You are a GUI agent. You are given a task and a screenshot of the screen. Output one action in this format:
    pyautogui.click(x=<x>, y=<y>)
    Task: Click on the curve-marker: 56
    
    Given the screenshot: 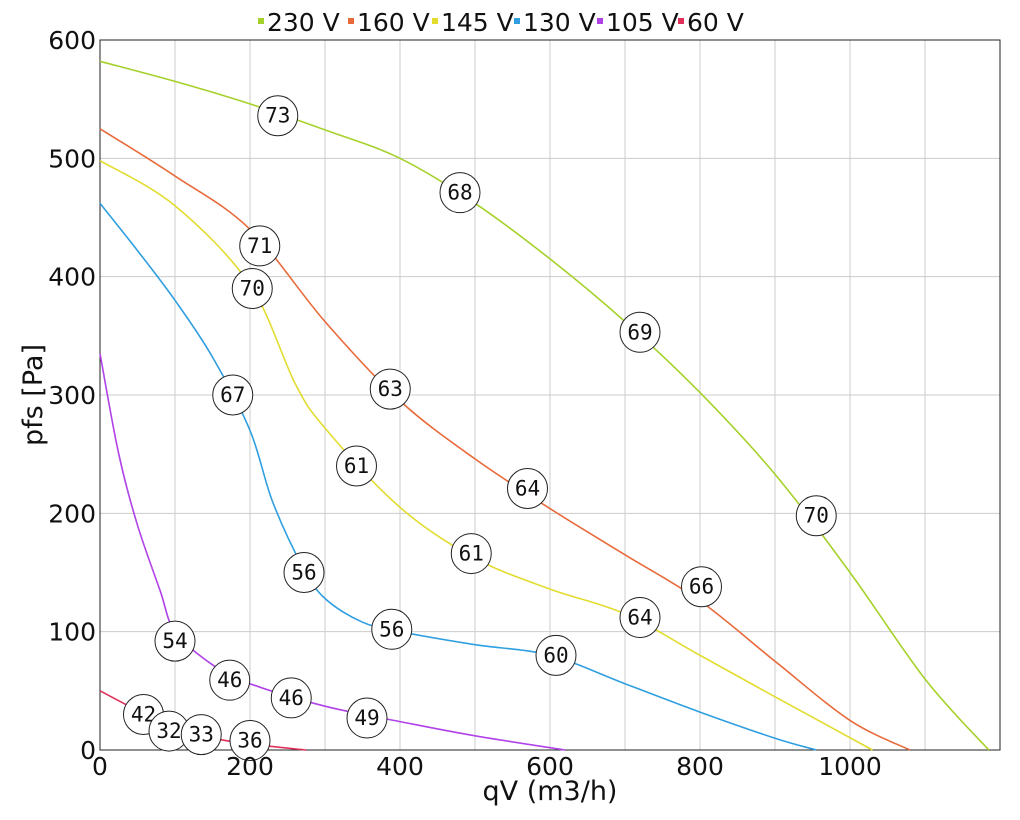 What is the action you would take?
    pyautogui.click(x=392, y=629)
    